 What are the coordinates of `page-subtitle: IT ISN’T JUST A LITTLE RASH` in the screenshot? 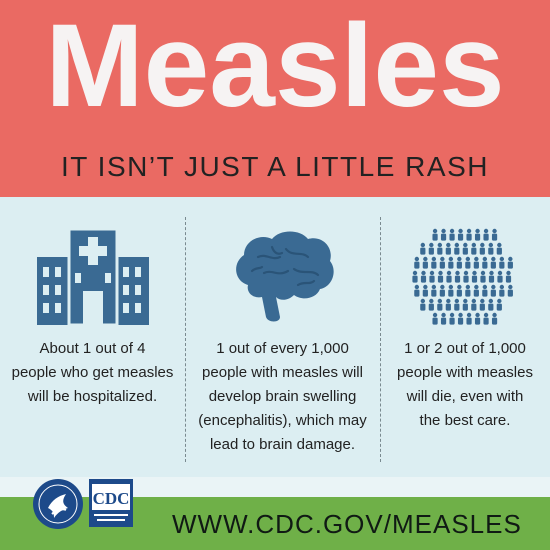 It's located at (275, 166).